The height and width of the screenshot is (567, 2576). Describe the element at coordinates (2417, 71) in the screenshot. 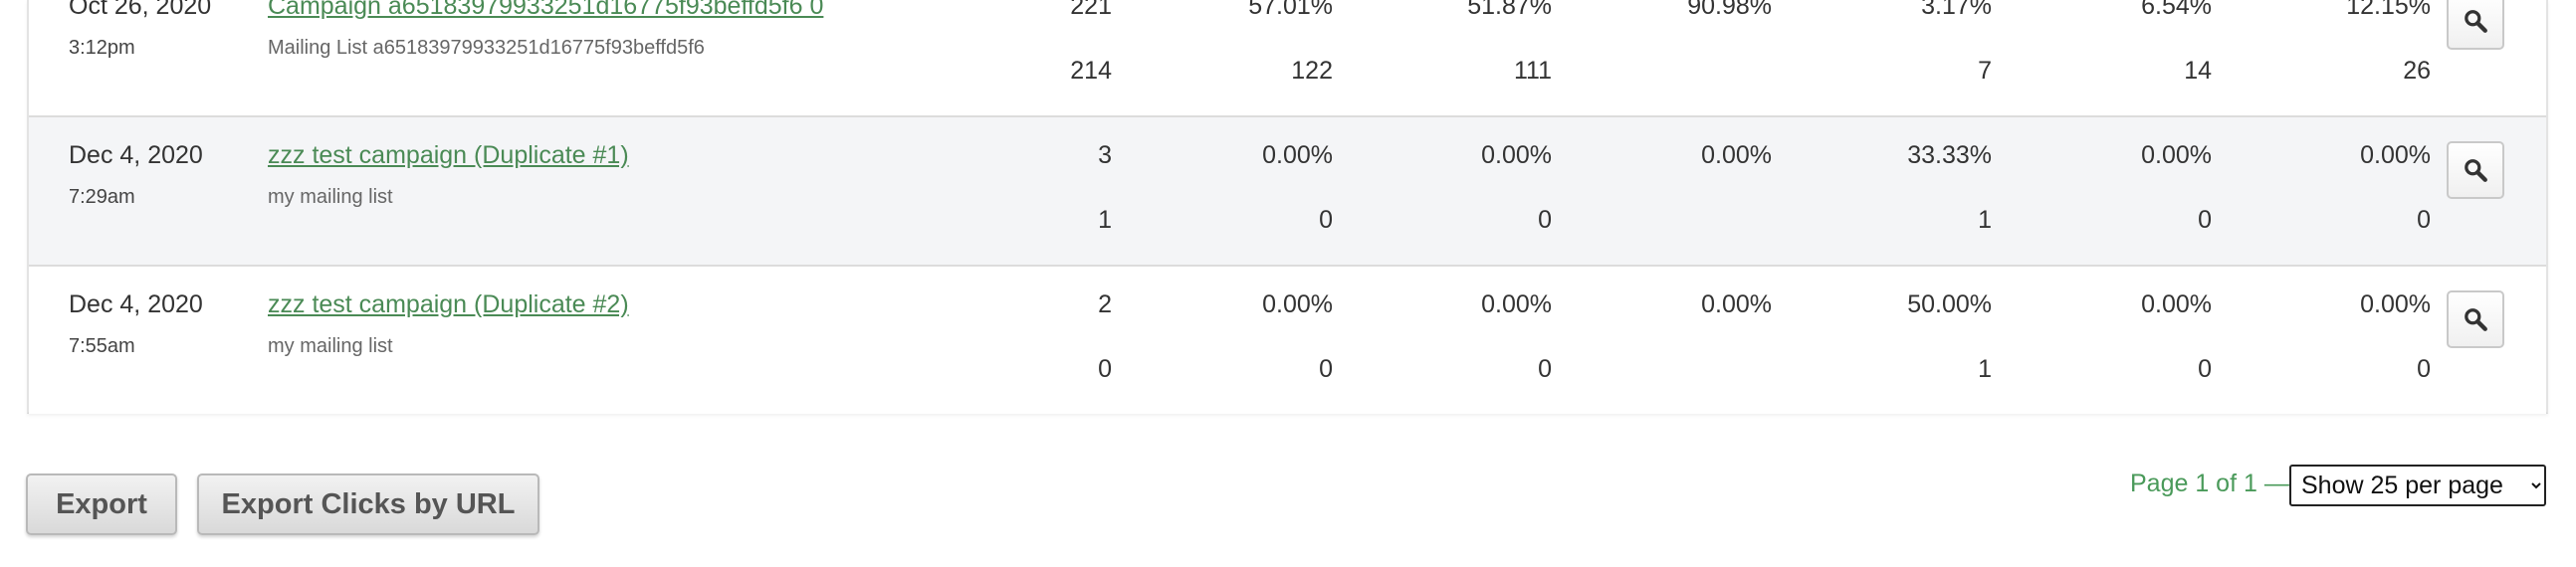

I see `stat-count-7: 26` at that location.